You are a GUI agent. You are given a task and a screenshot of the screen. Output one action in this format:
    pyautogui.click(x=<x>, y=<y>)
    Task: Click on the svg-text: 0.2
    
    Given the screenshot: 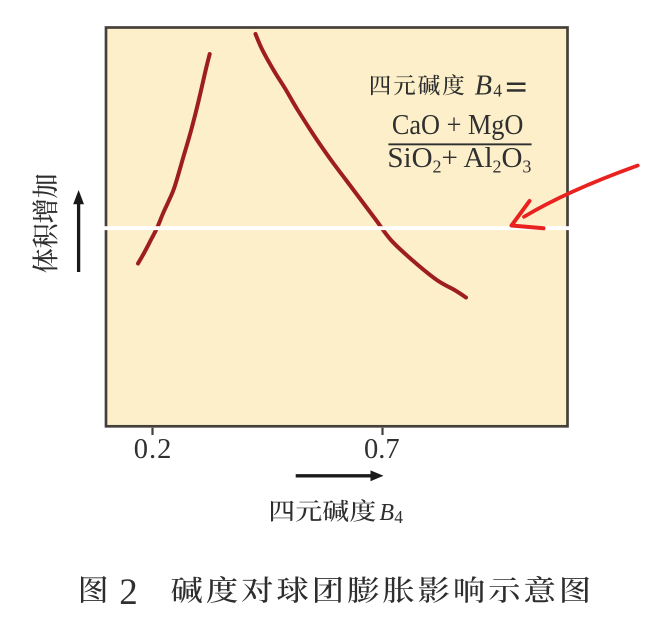 What is the action you would take?
    pyautogui.click(x=153, y=449)
    